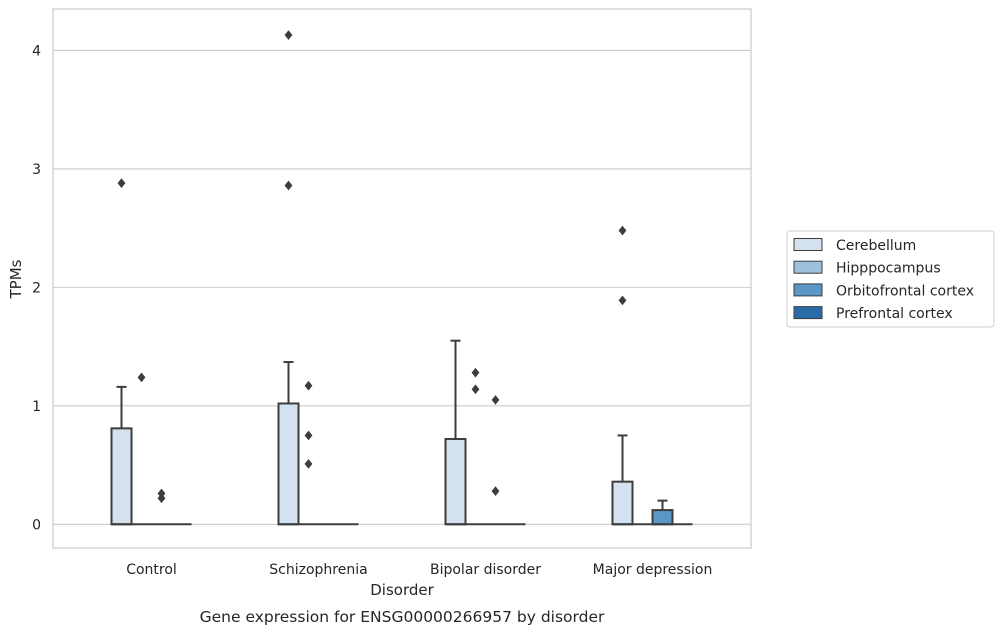  What do you see at coordinates (894, 314) in the screenshot?
I see `legend-label: Prefrontal cortex` at bounding box center [894, 314].